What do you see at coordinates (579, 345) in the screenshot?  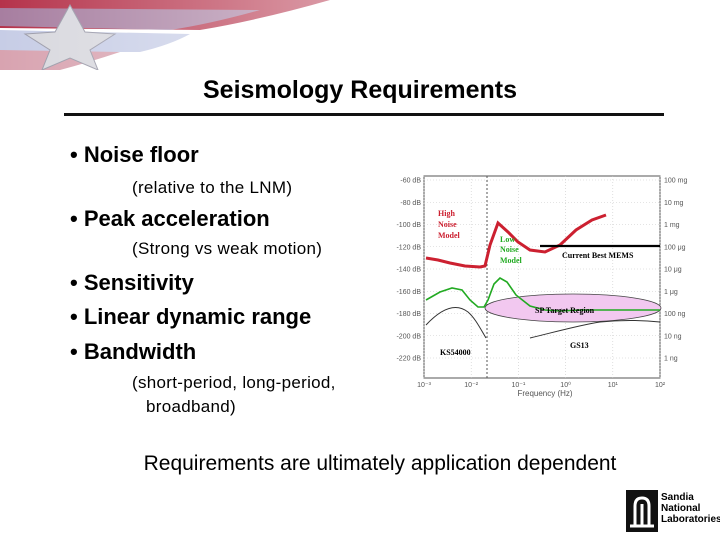 I see `gs13-label: GS13` at bounding box center [579, 345].